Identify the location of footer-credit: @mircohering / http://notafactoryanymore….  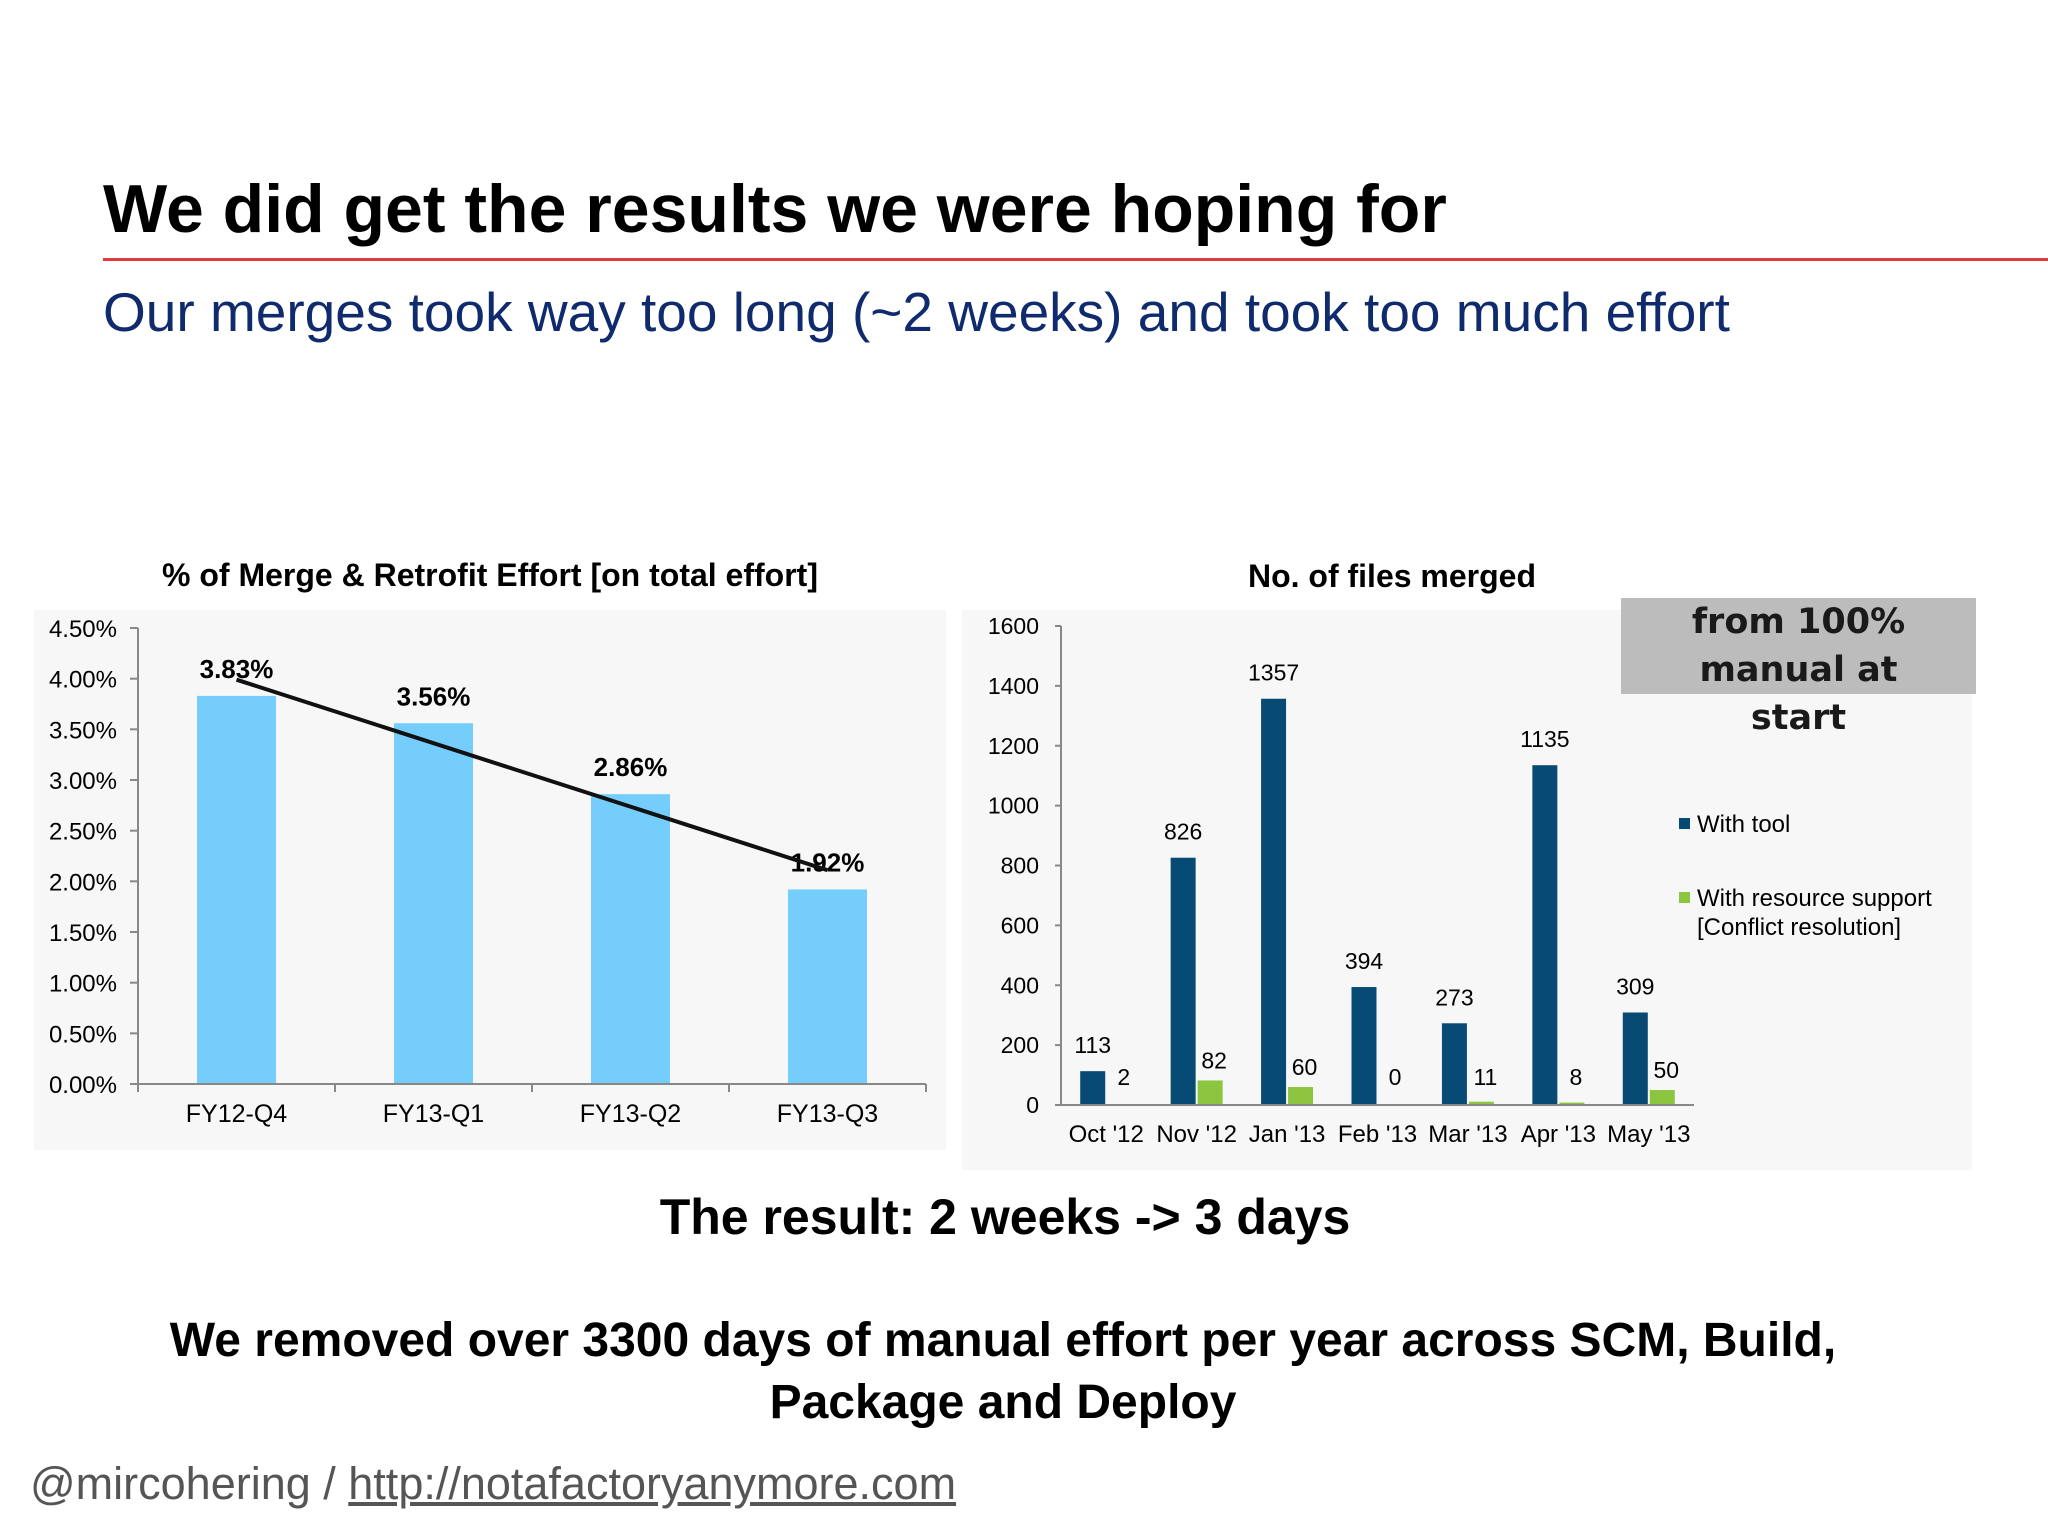
(493, 1484).